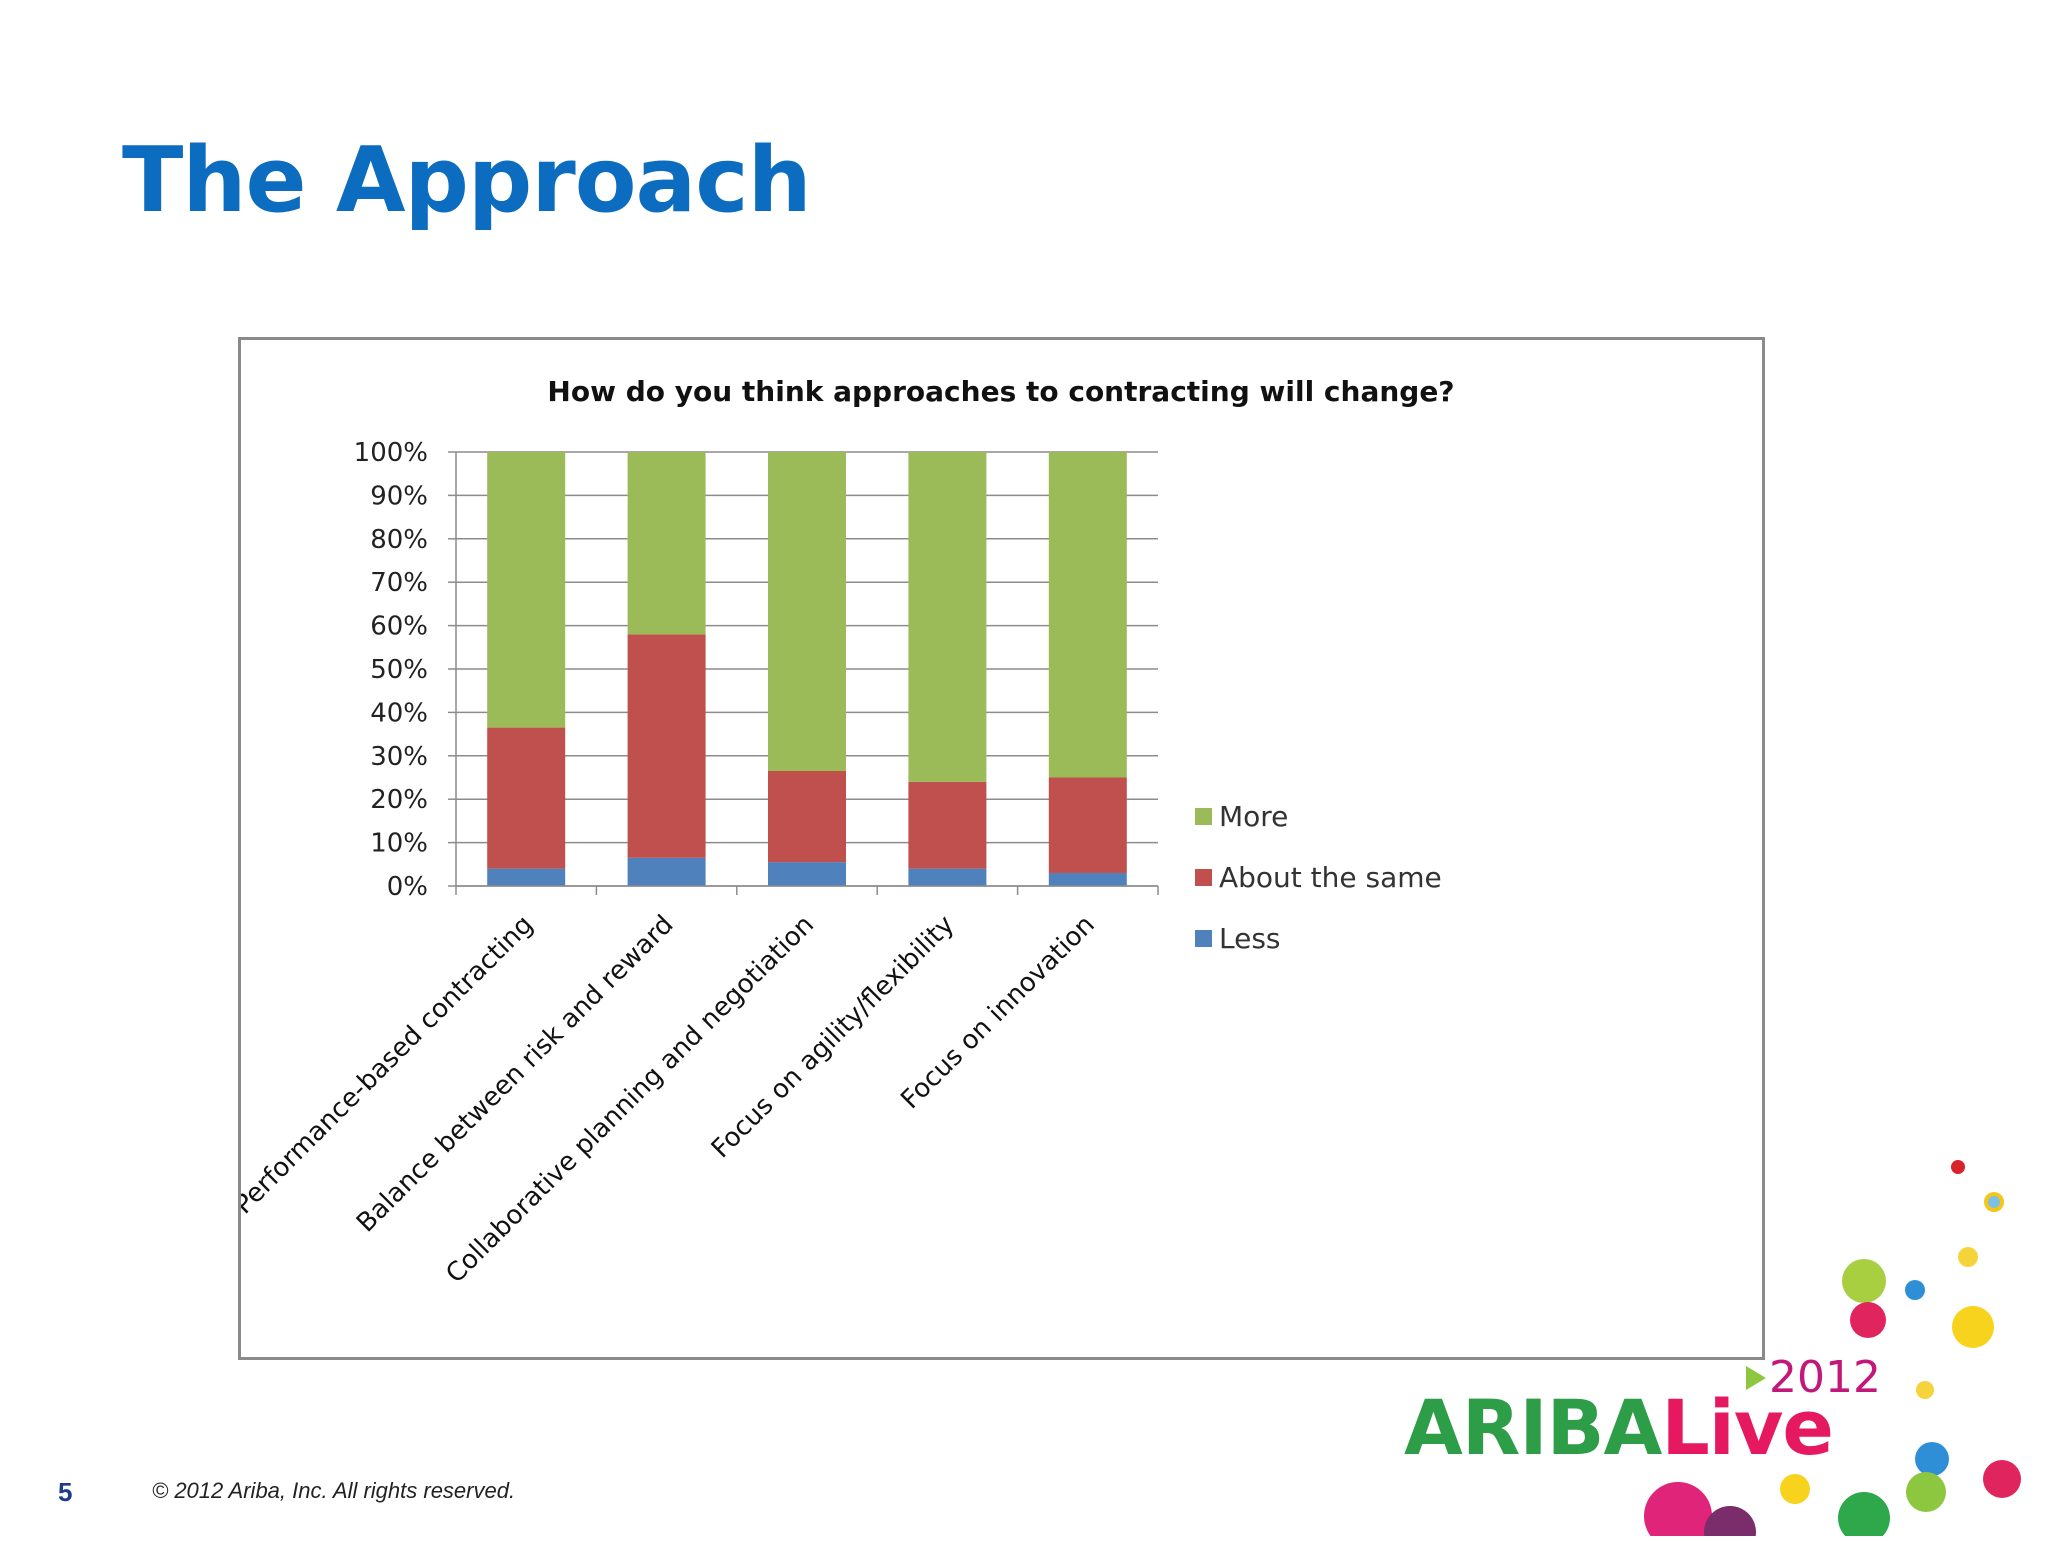 The image size is (2048, 1541). Describe the element at coordinates (1825, 1377) in the screenshot. I see `logo-year: 2012` at that location.